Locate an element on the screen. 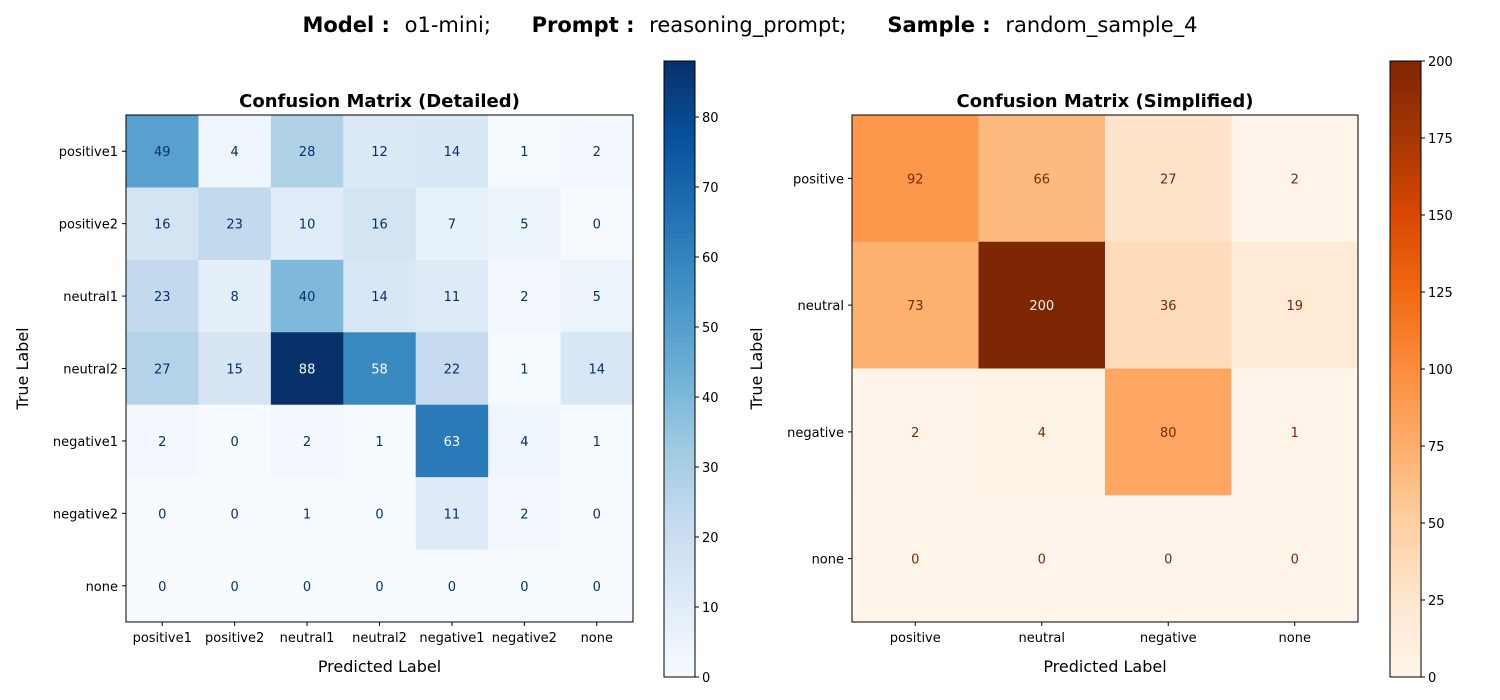 The width and height of the screenshot is (1500, 700). suptitle-sample-key: Sample : is located at coordinates (938, 25).